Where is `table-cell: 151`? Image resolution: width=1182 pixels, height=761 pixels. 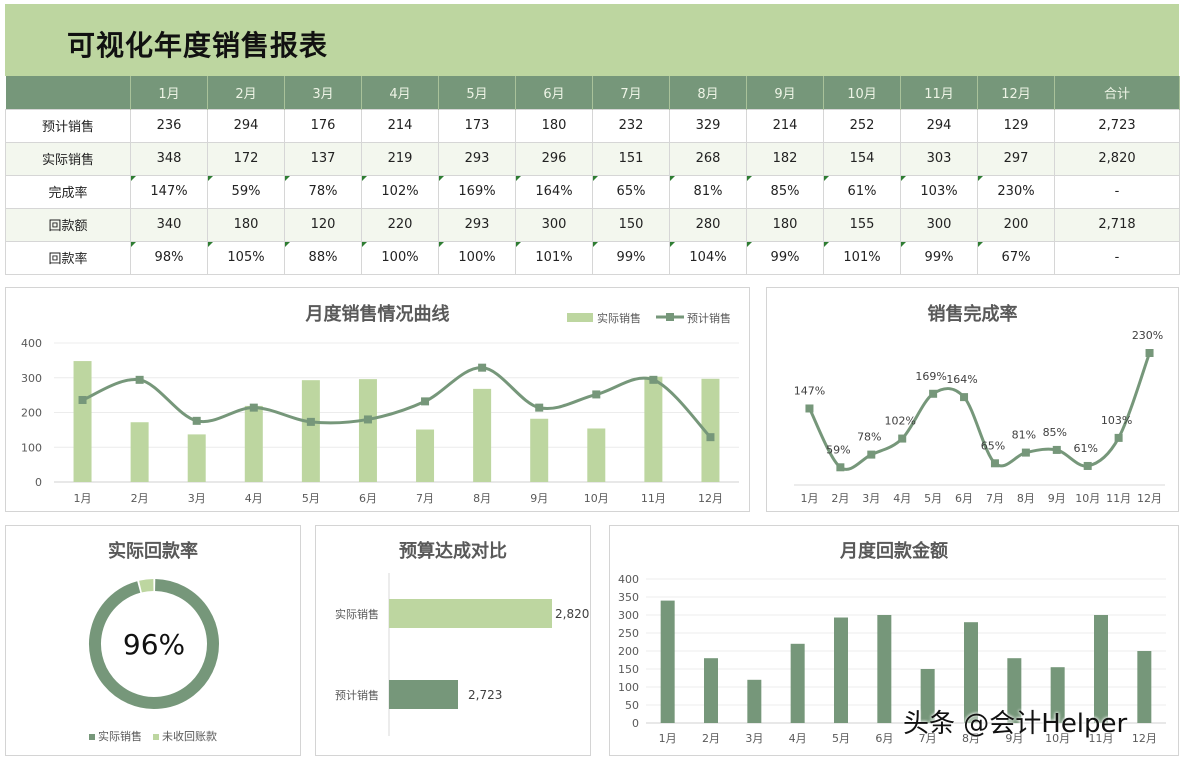
table-cell: 151 is located at coordinates (631, 158).